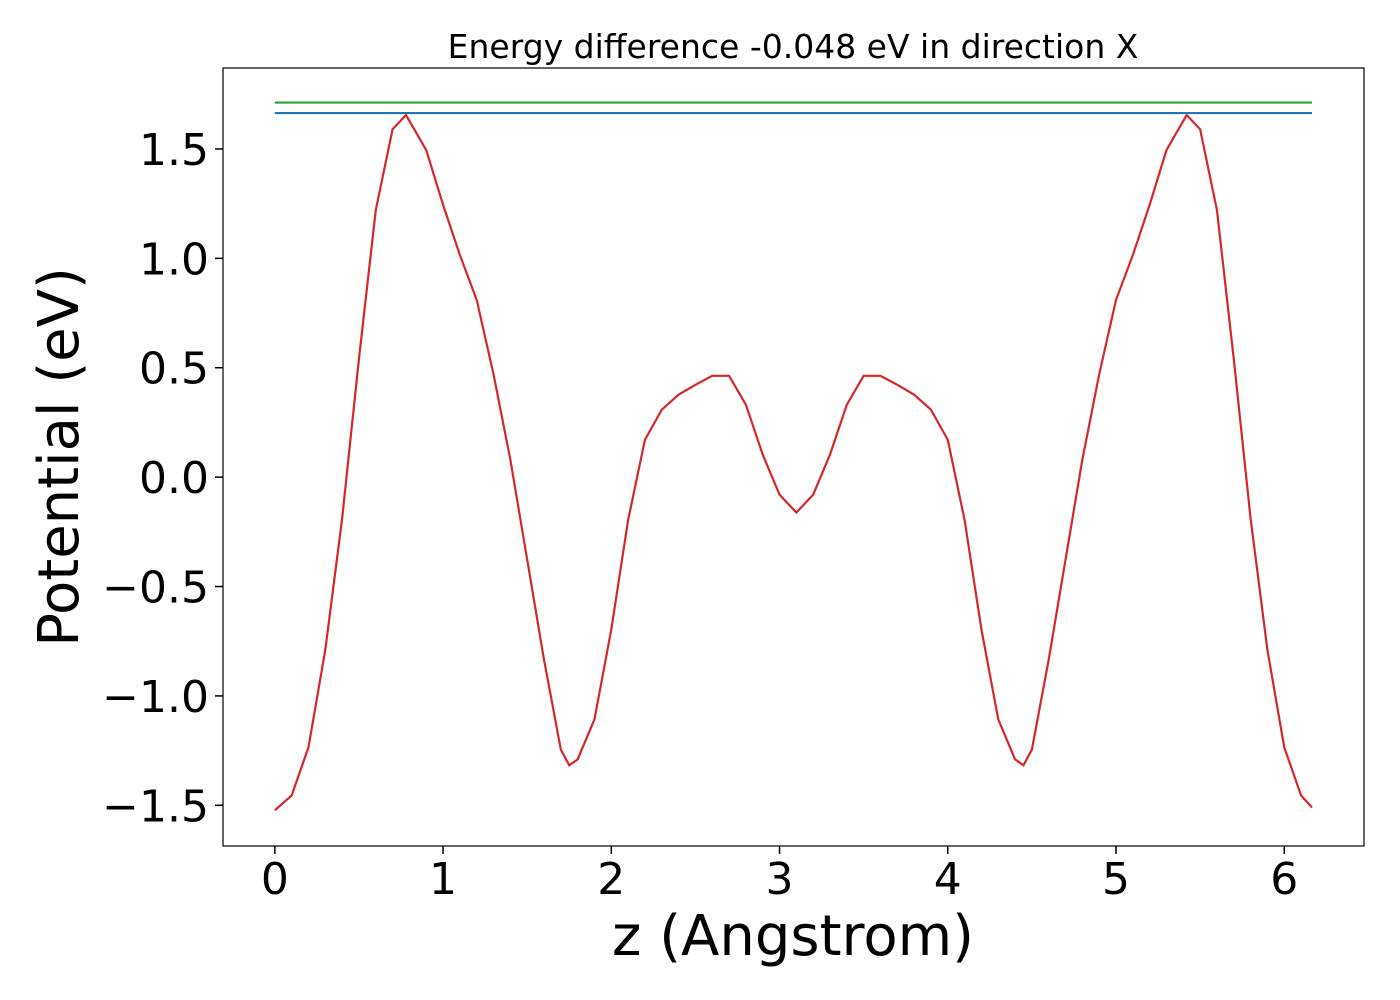  I want to click on x-tick-label: 0, so click(275, 879).